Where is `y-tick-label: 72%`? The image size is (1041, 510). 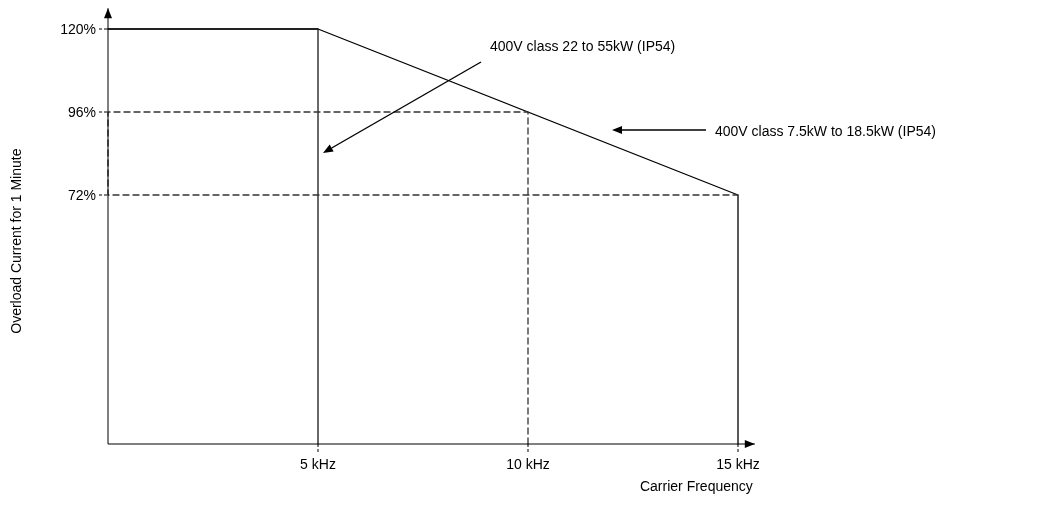
y-tick-label: 72% is located at coordinates (81, 195).